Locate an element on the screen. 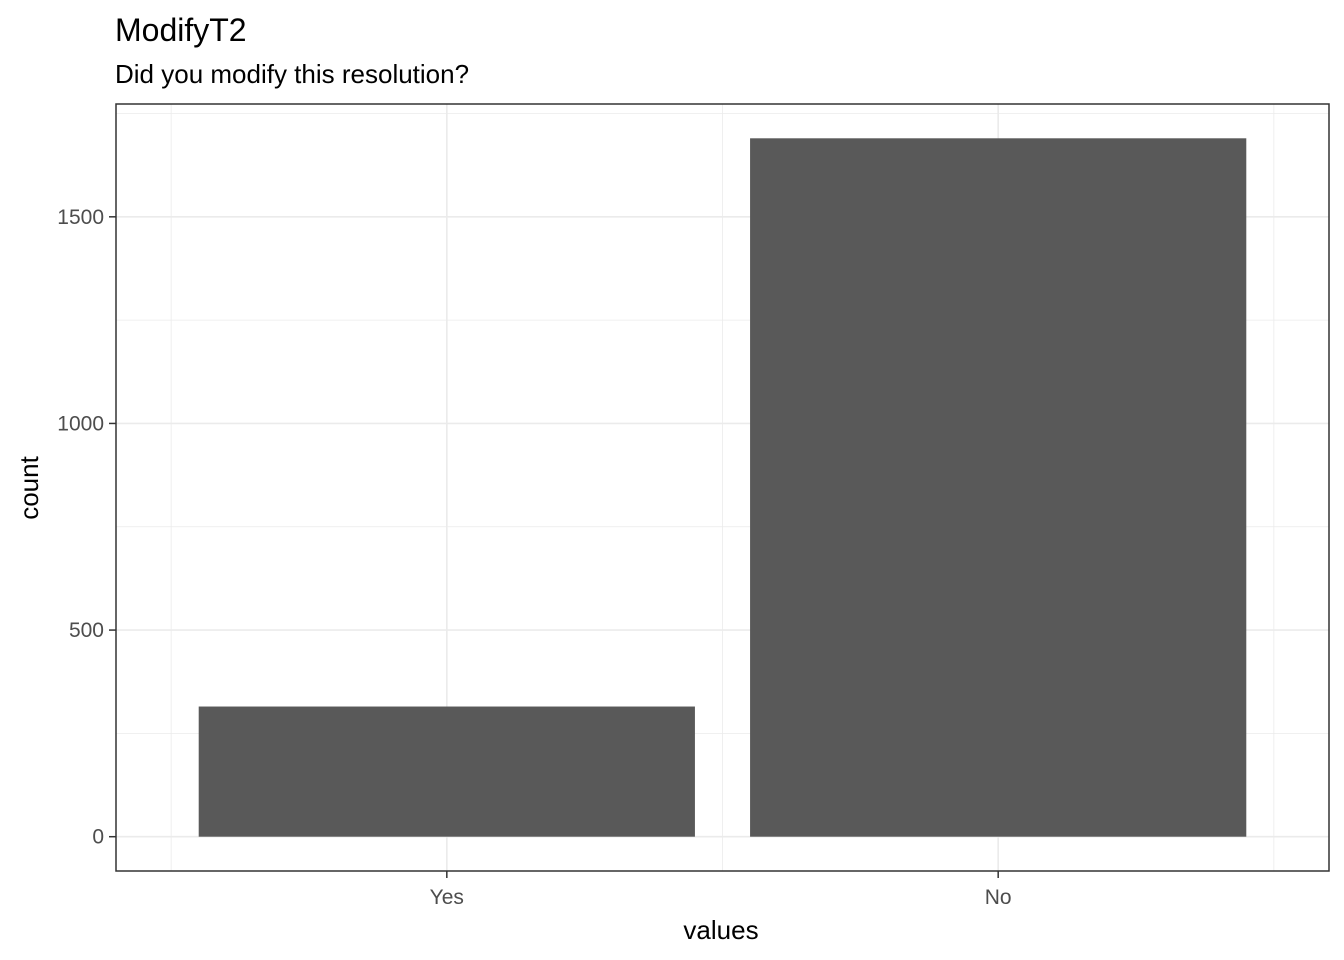  chart-title: ModifyT2 is located at coordinates (181, 30).